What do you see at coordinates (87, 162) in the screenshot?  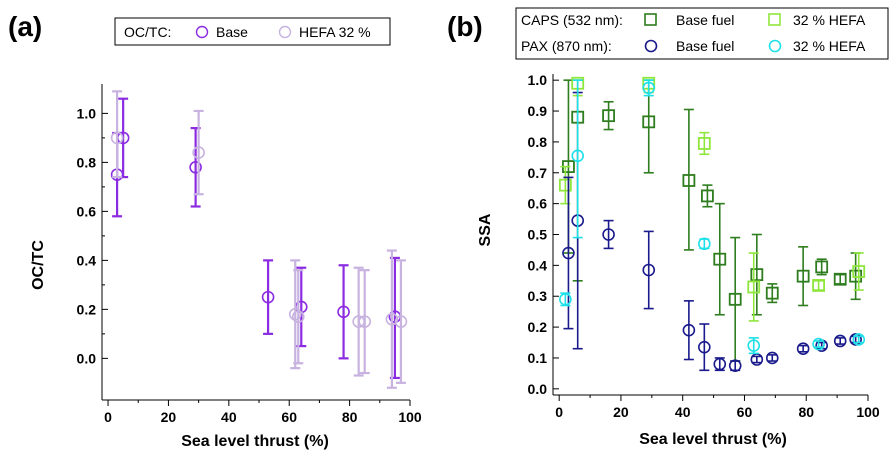 I see `panel-a-y-tick-label: 0.8` at bounding box center [87, 162].